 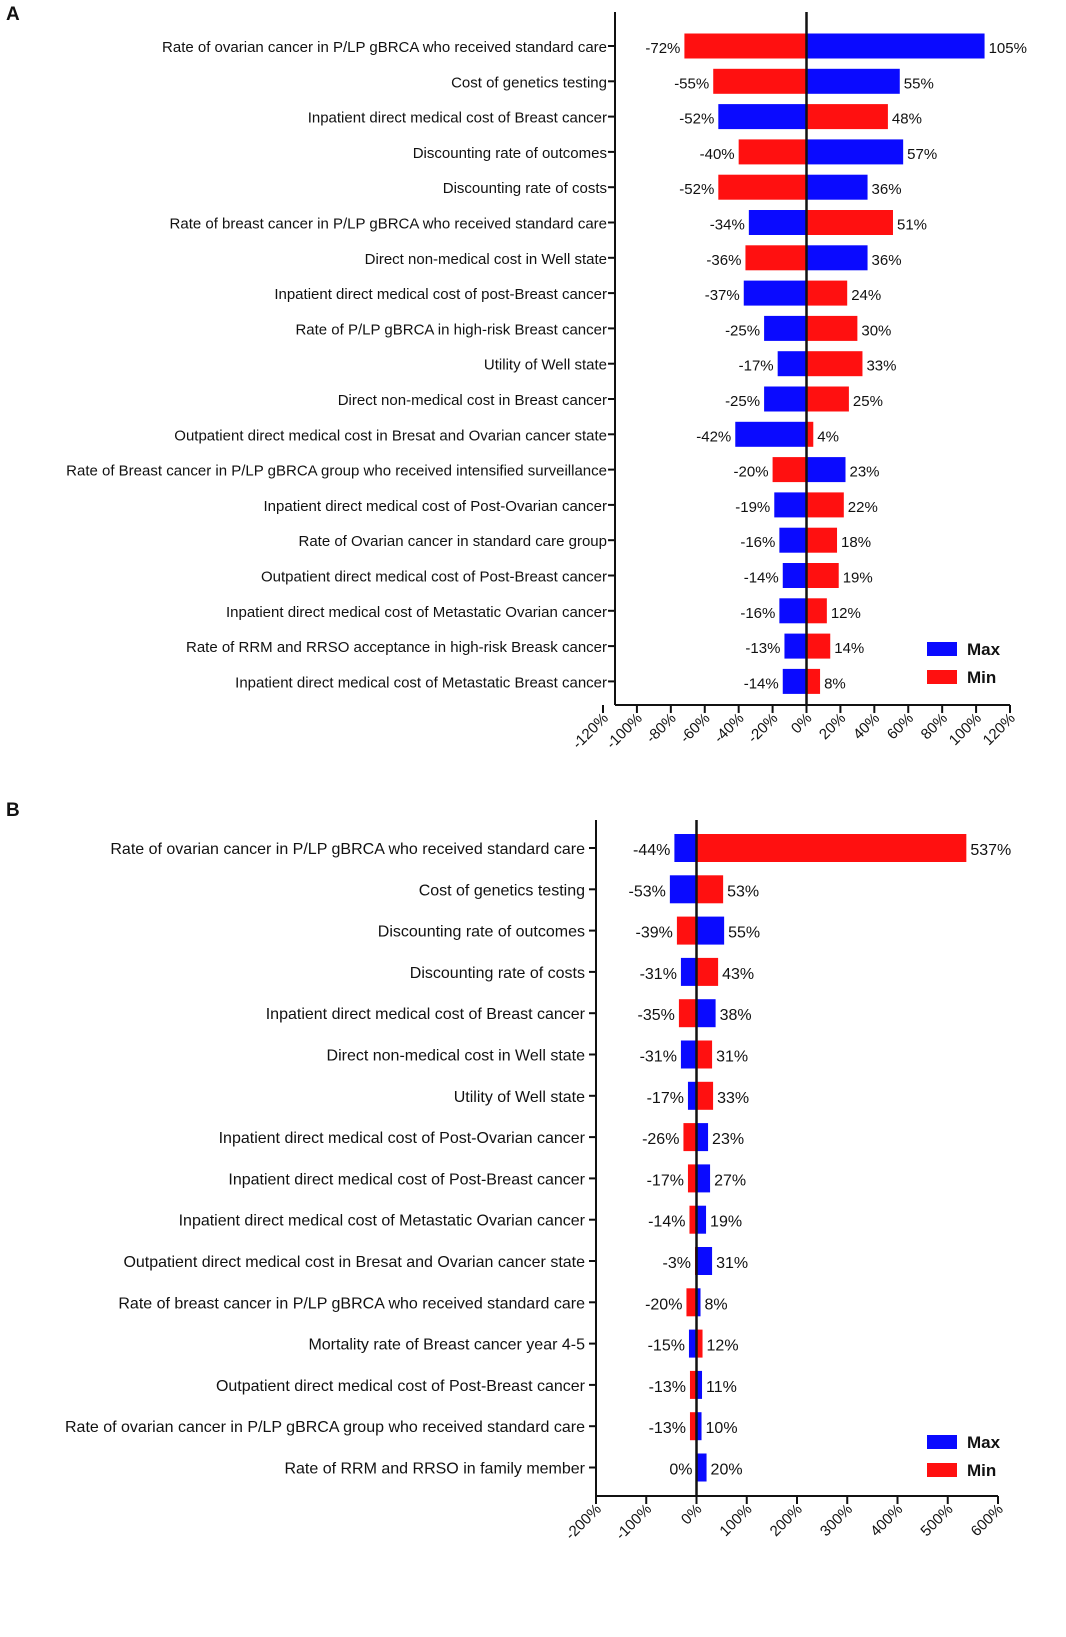 What do you see at coordinates (922, 154) in the screenshot?
I see `data-label-positive: 57%` at bounding box center [922, 154].